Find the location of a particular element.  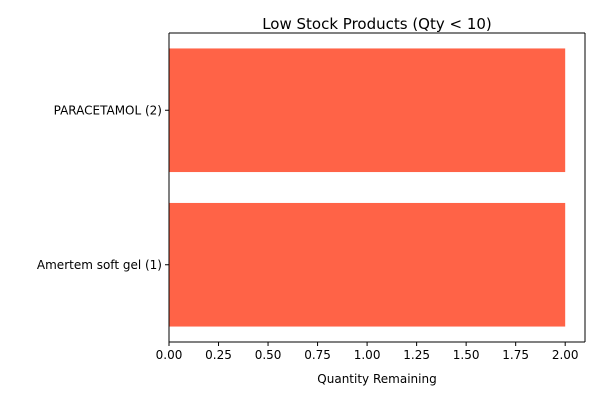

x-tick-label: 1.25 is located at coordinates (416, 355).